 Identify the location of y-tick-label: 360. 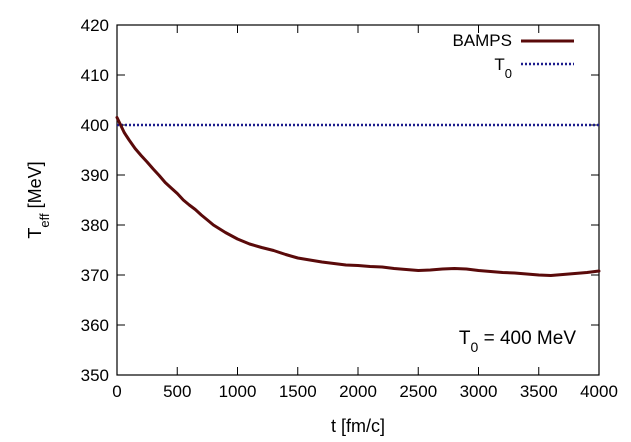
(95, 325).